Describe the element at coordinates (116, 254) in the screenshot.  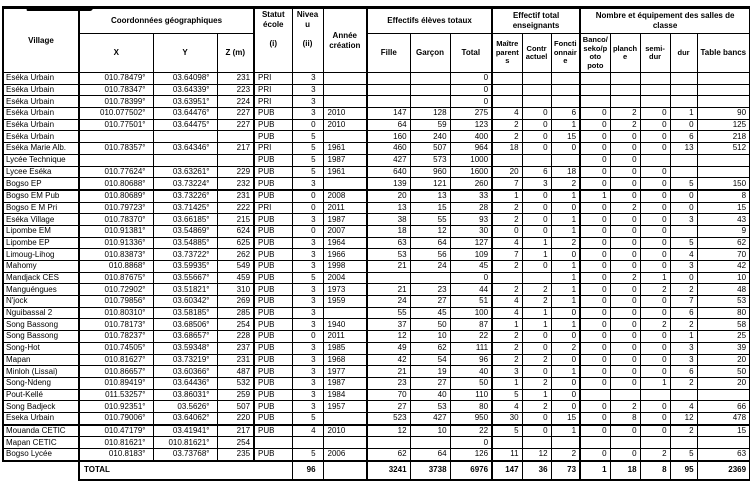
I see `coord-x-cell: 010.83873°` at that location.